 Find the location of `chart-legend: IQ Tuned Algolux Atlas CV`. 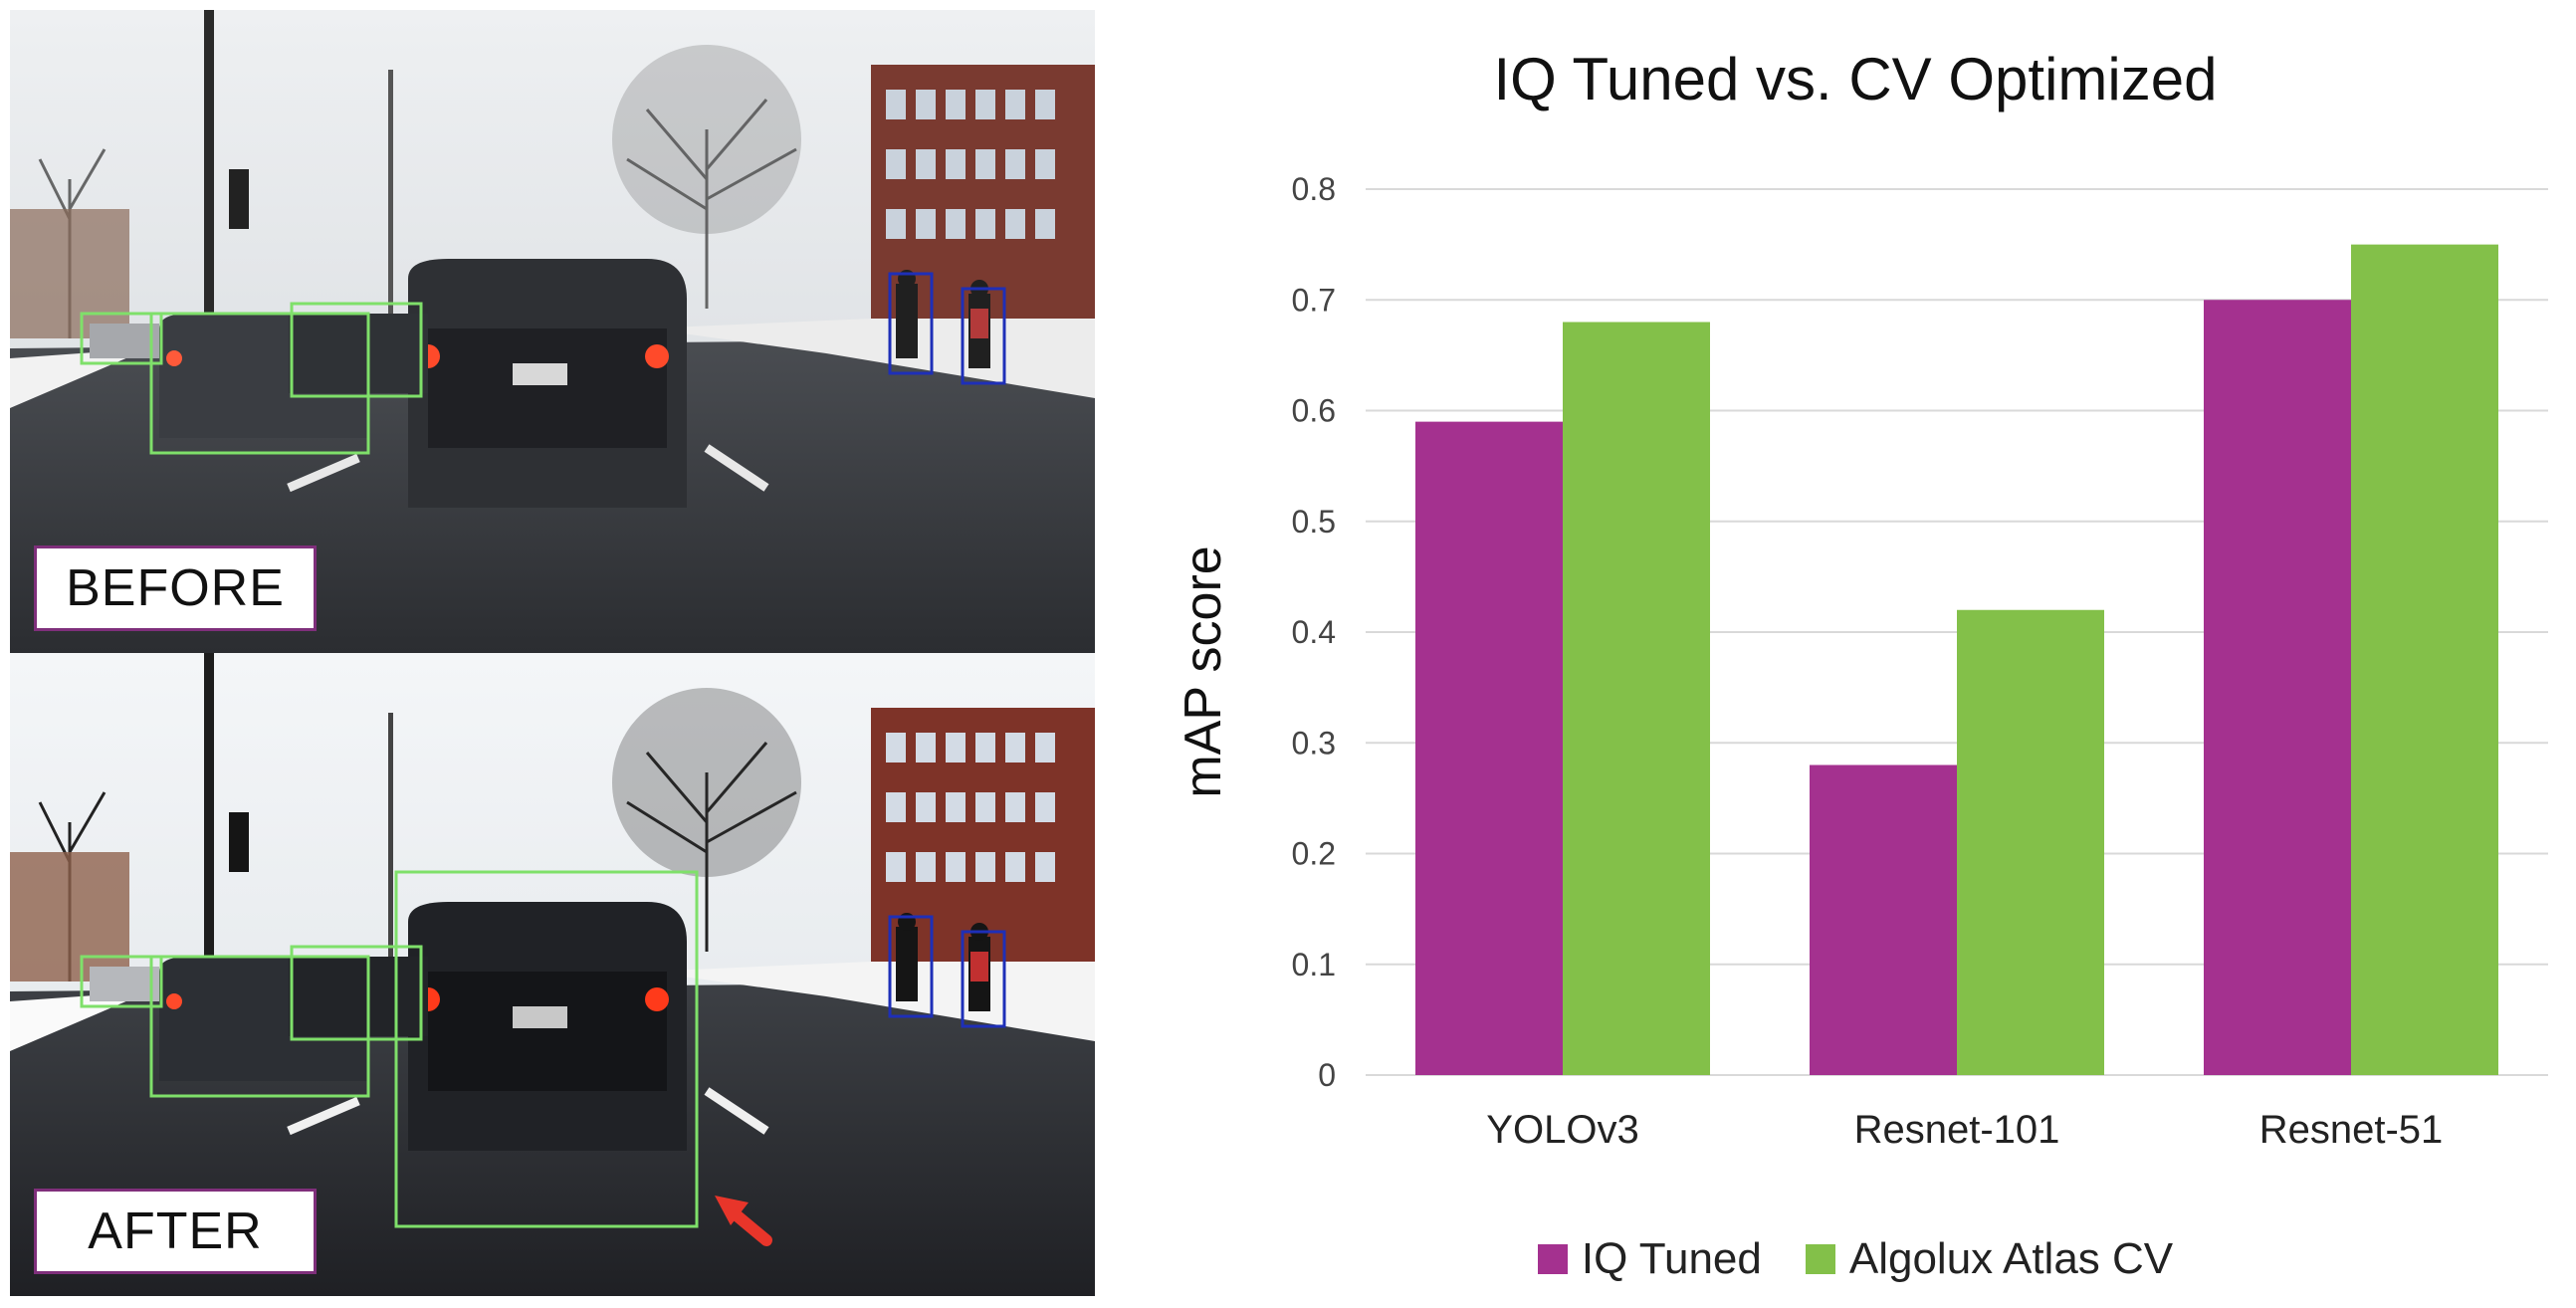

chart-legend: IQ Tuned Algolux Atlas CV is located at coordinates (1855, 1259).